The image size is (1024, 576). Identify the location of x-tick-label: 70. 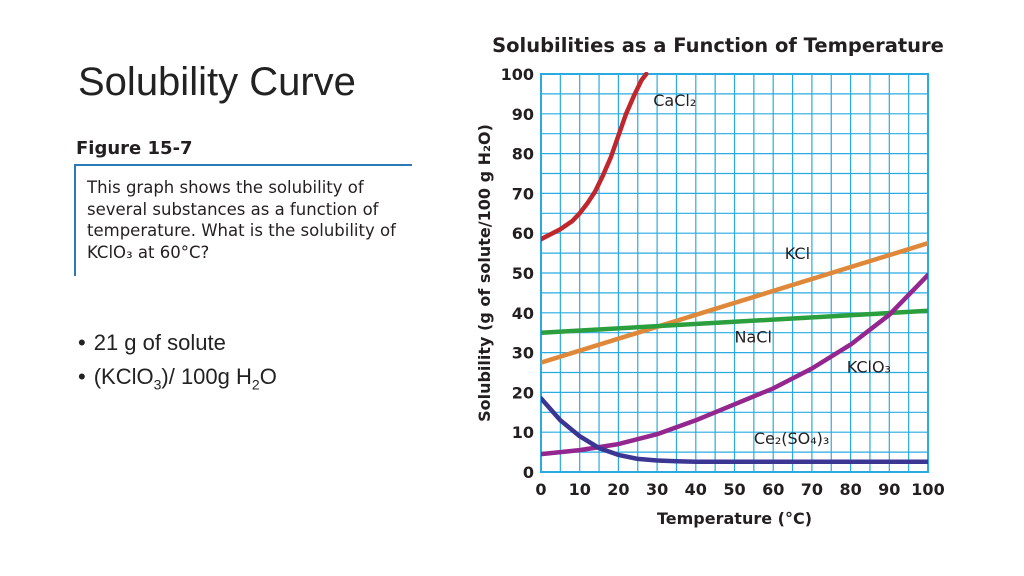
(812, 489).